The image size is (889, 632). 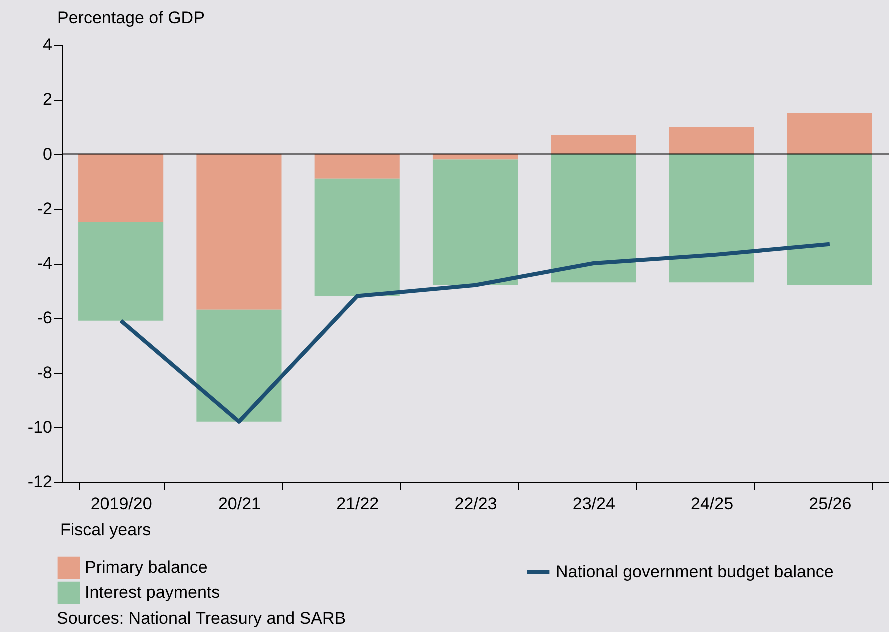 What do you see at coordinates (121, 504) in the screenshot?
I see `x-tick-label: 2019/20` at bounding box center [121, 504].